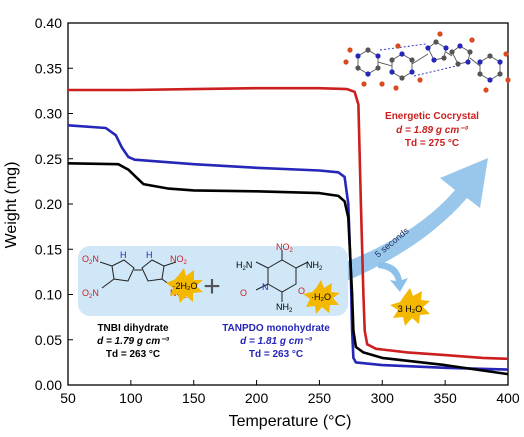 The height and width of the screenshot is (437, 524). I want to click on tanpdo-atom-labels: NO2 H2N NH2 O O NH2 N, so click(279, 278).